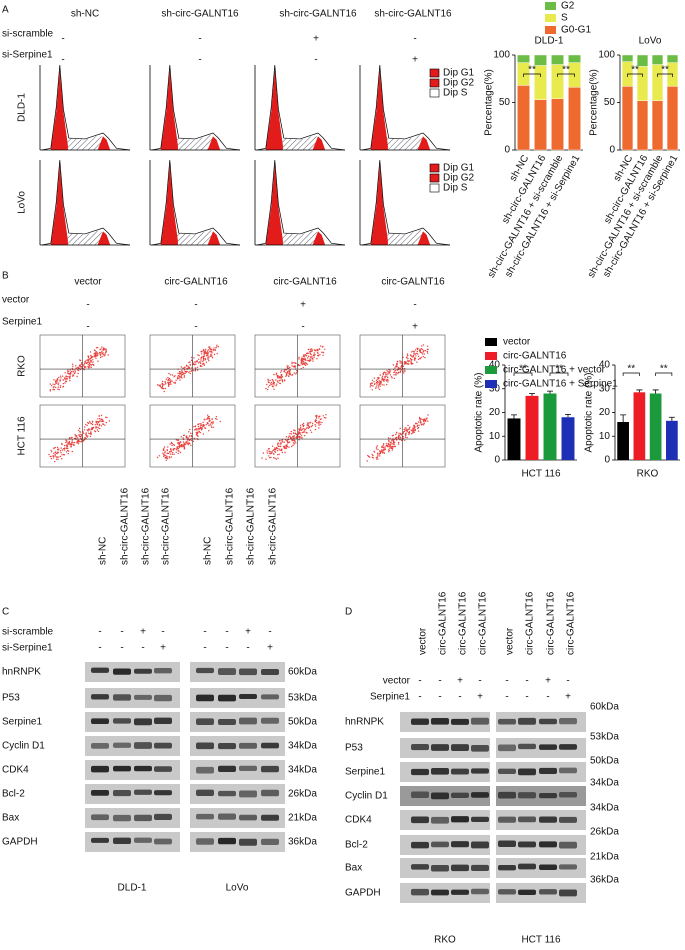 This screenshot has height=950, width=685. Describe the element at coordinates (302, 842) in the screenshot. I see `kda-label: 36kDa` at that location.